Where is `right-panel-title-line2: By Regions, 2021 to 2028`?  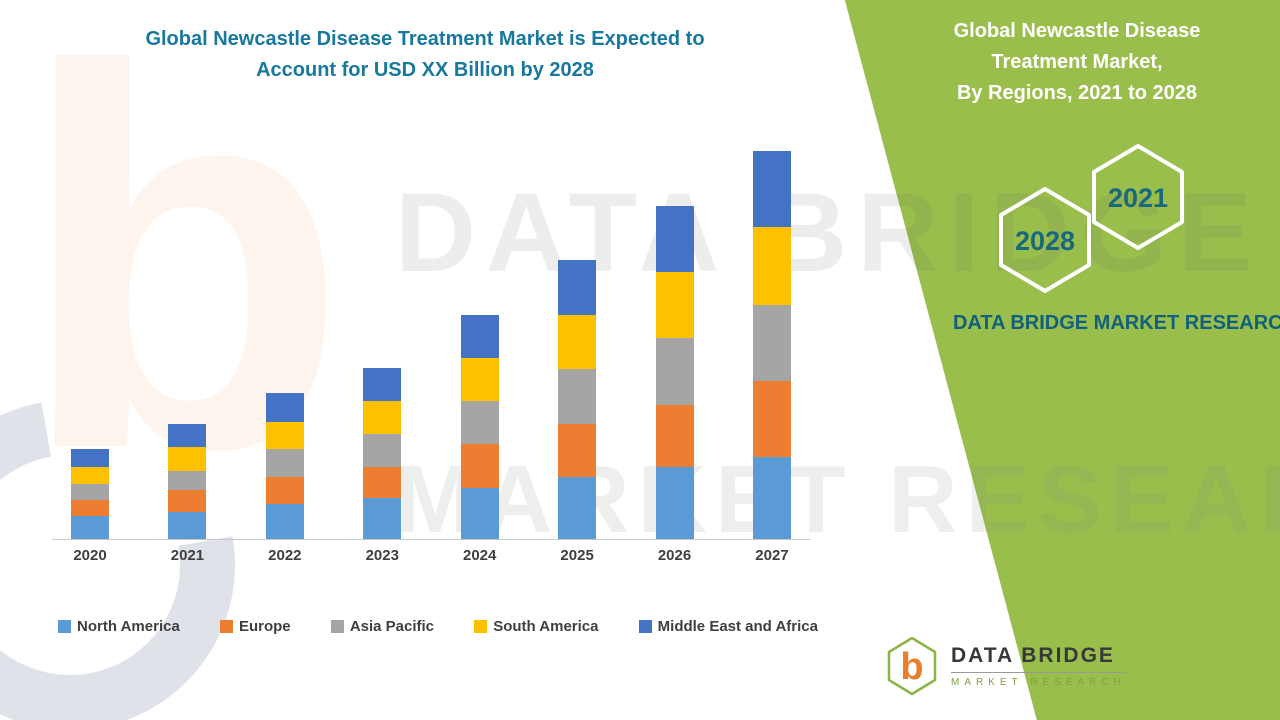 right-panel-title-line2: By Regions, 2021 to 2028 is located at coordinates (1077, 93).